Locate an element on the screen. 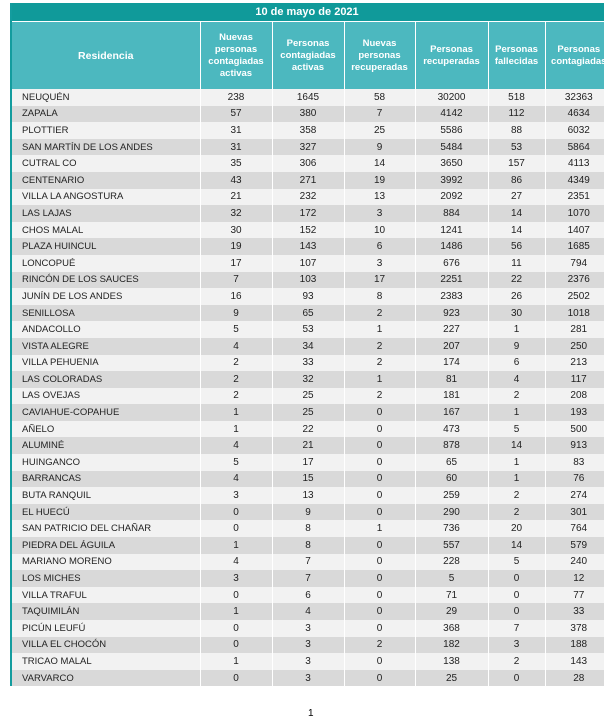 This screenshot has height=719, width=604. cell-nuevas-contagiadas-activas: 2 is located at coordinates (235, 379).